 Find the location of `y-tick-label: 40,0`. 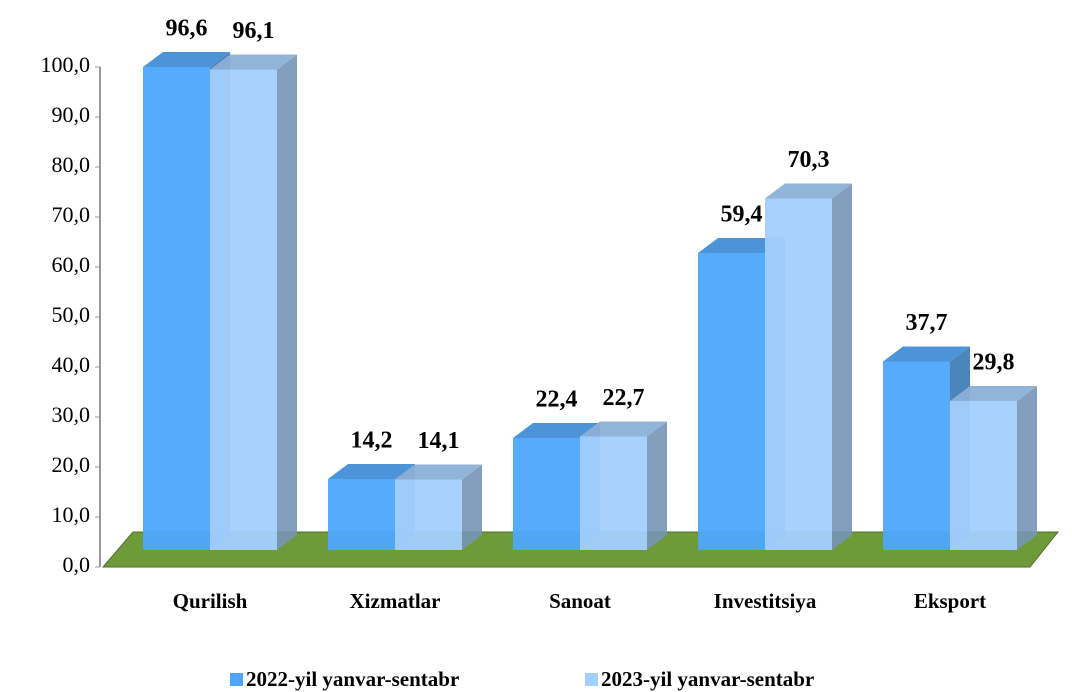

y-tick-label: 40,0 is located at coordinates (71, 364).